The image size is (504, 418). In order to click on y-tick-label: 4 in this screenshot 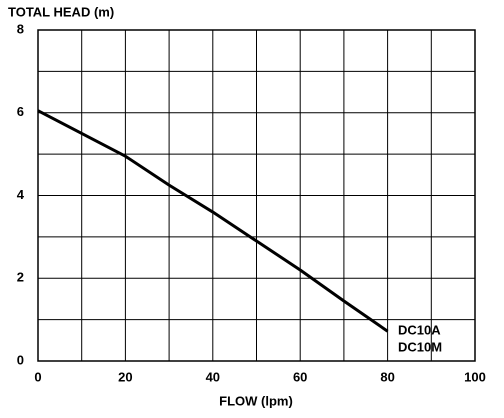, I will do `click(21, 194)`.